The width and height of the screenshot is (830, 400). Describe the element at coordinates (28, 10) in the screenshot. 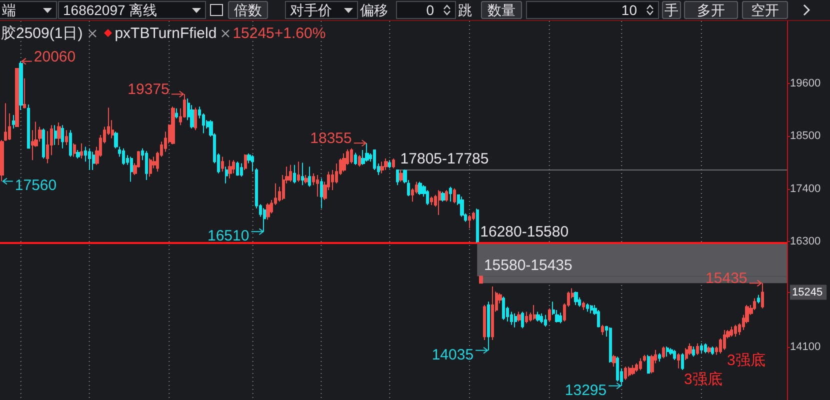

I see `dropdown: 端` at that location.